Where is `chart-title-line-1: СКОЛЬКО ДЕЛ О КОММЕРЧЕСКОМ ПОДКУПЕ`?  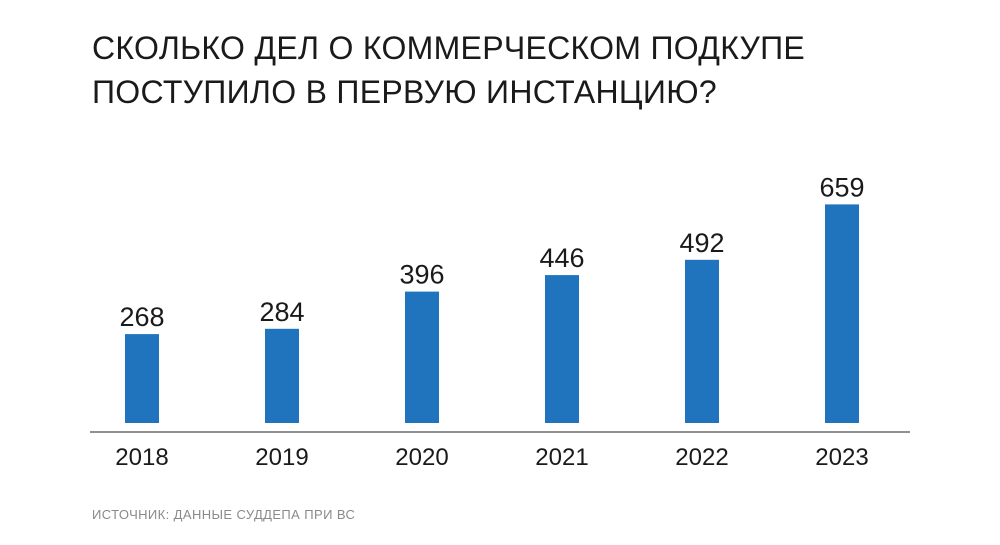
chart-title-line-1: СКОЛЬКО ДЕЛ О КОММЕРЧЕСКОМ ПОДКУПЕ is located at coordinates (449, 48).